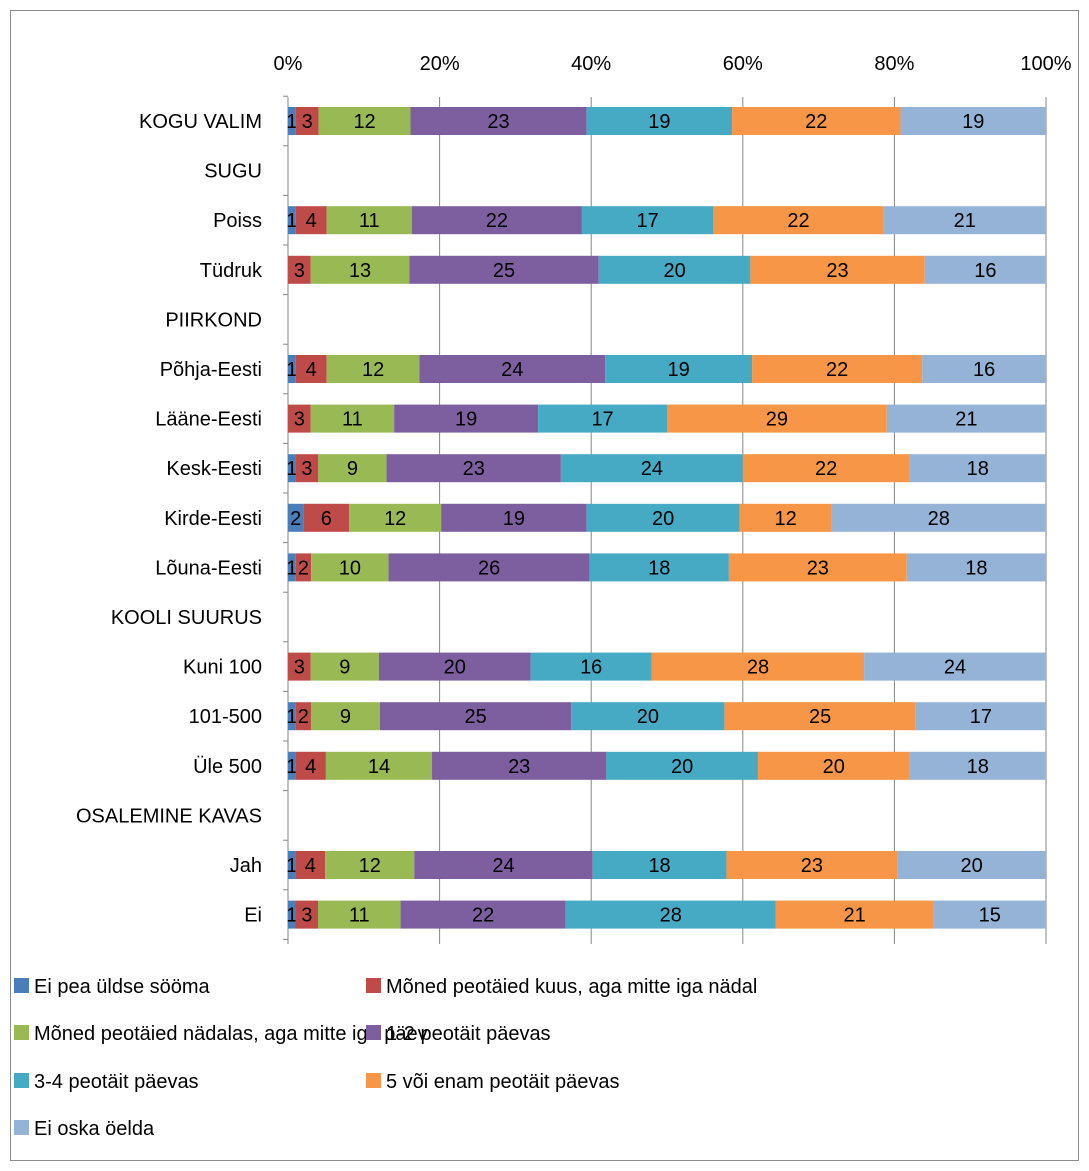 The image size is (1089, 1171). I want to click on data-label: 17, so click(648, 221).